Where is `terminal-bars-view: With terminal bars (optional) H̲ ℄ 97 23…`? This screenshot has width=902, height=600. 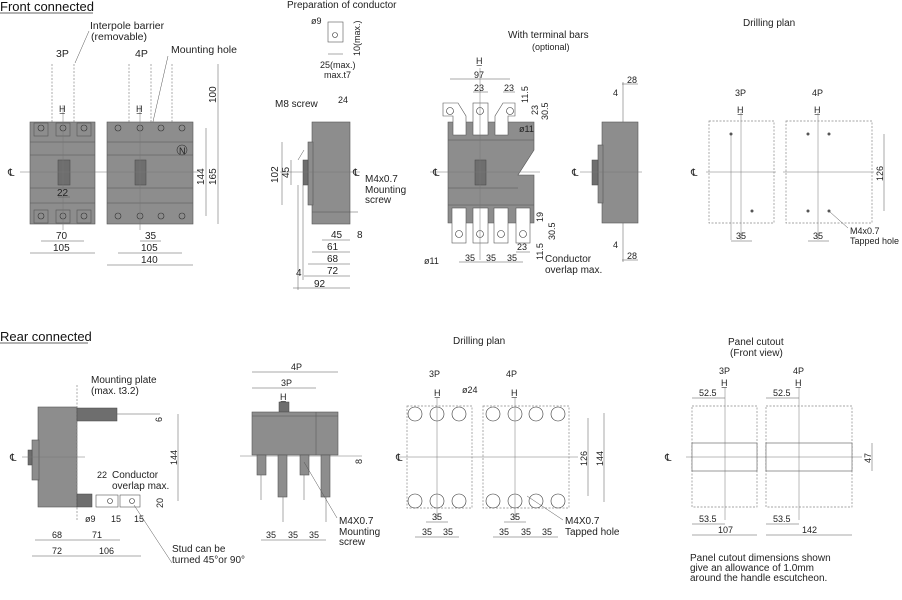 terminal-bars-view: With terminal bars (optional) H̲ ℄ 97 23… is located at coordinates (533, 153).